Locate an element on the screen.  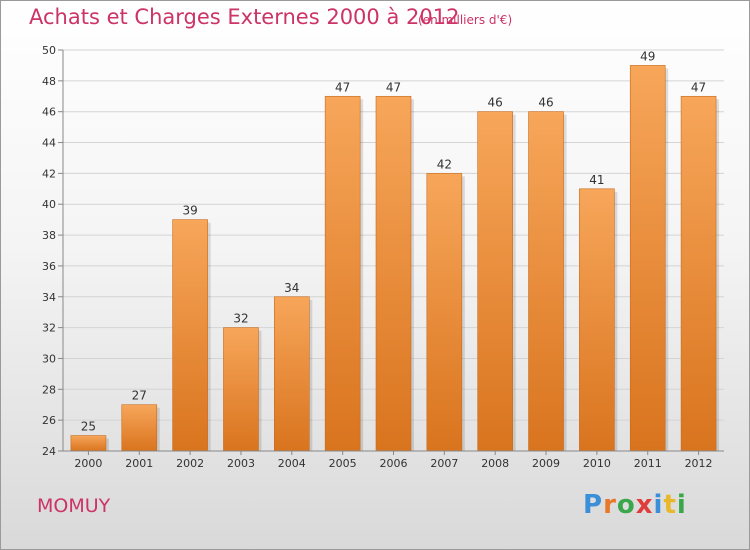
y-tick-label: 42 is located at coordinates (49, 173).